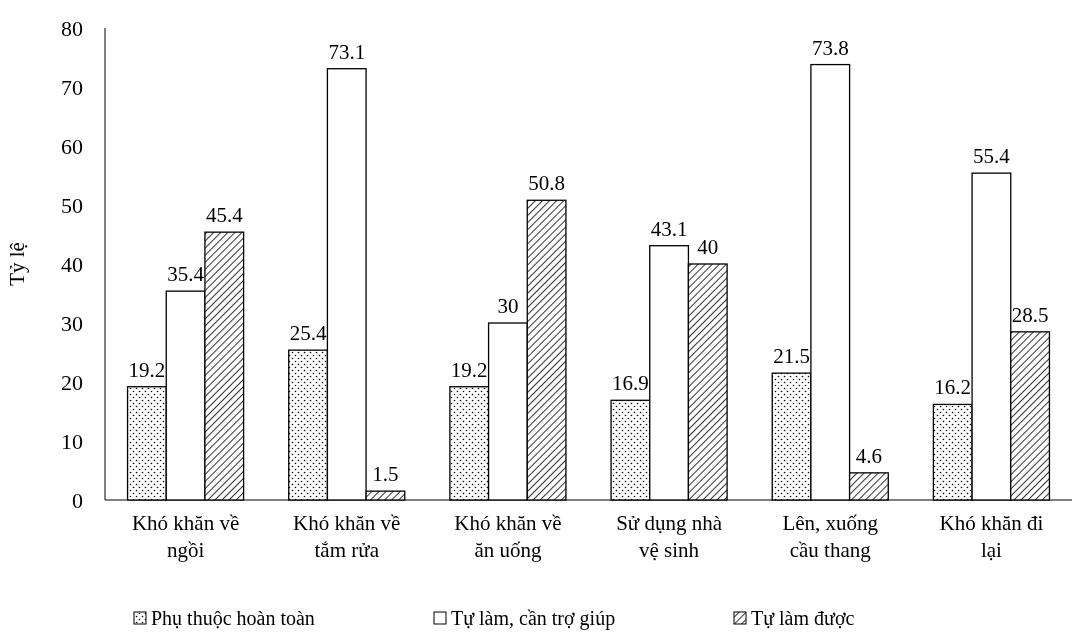  I want to click on data-label: 55.4, so click(992, 156).